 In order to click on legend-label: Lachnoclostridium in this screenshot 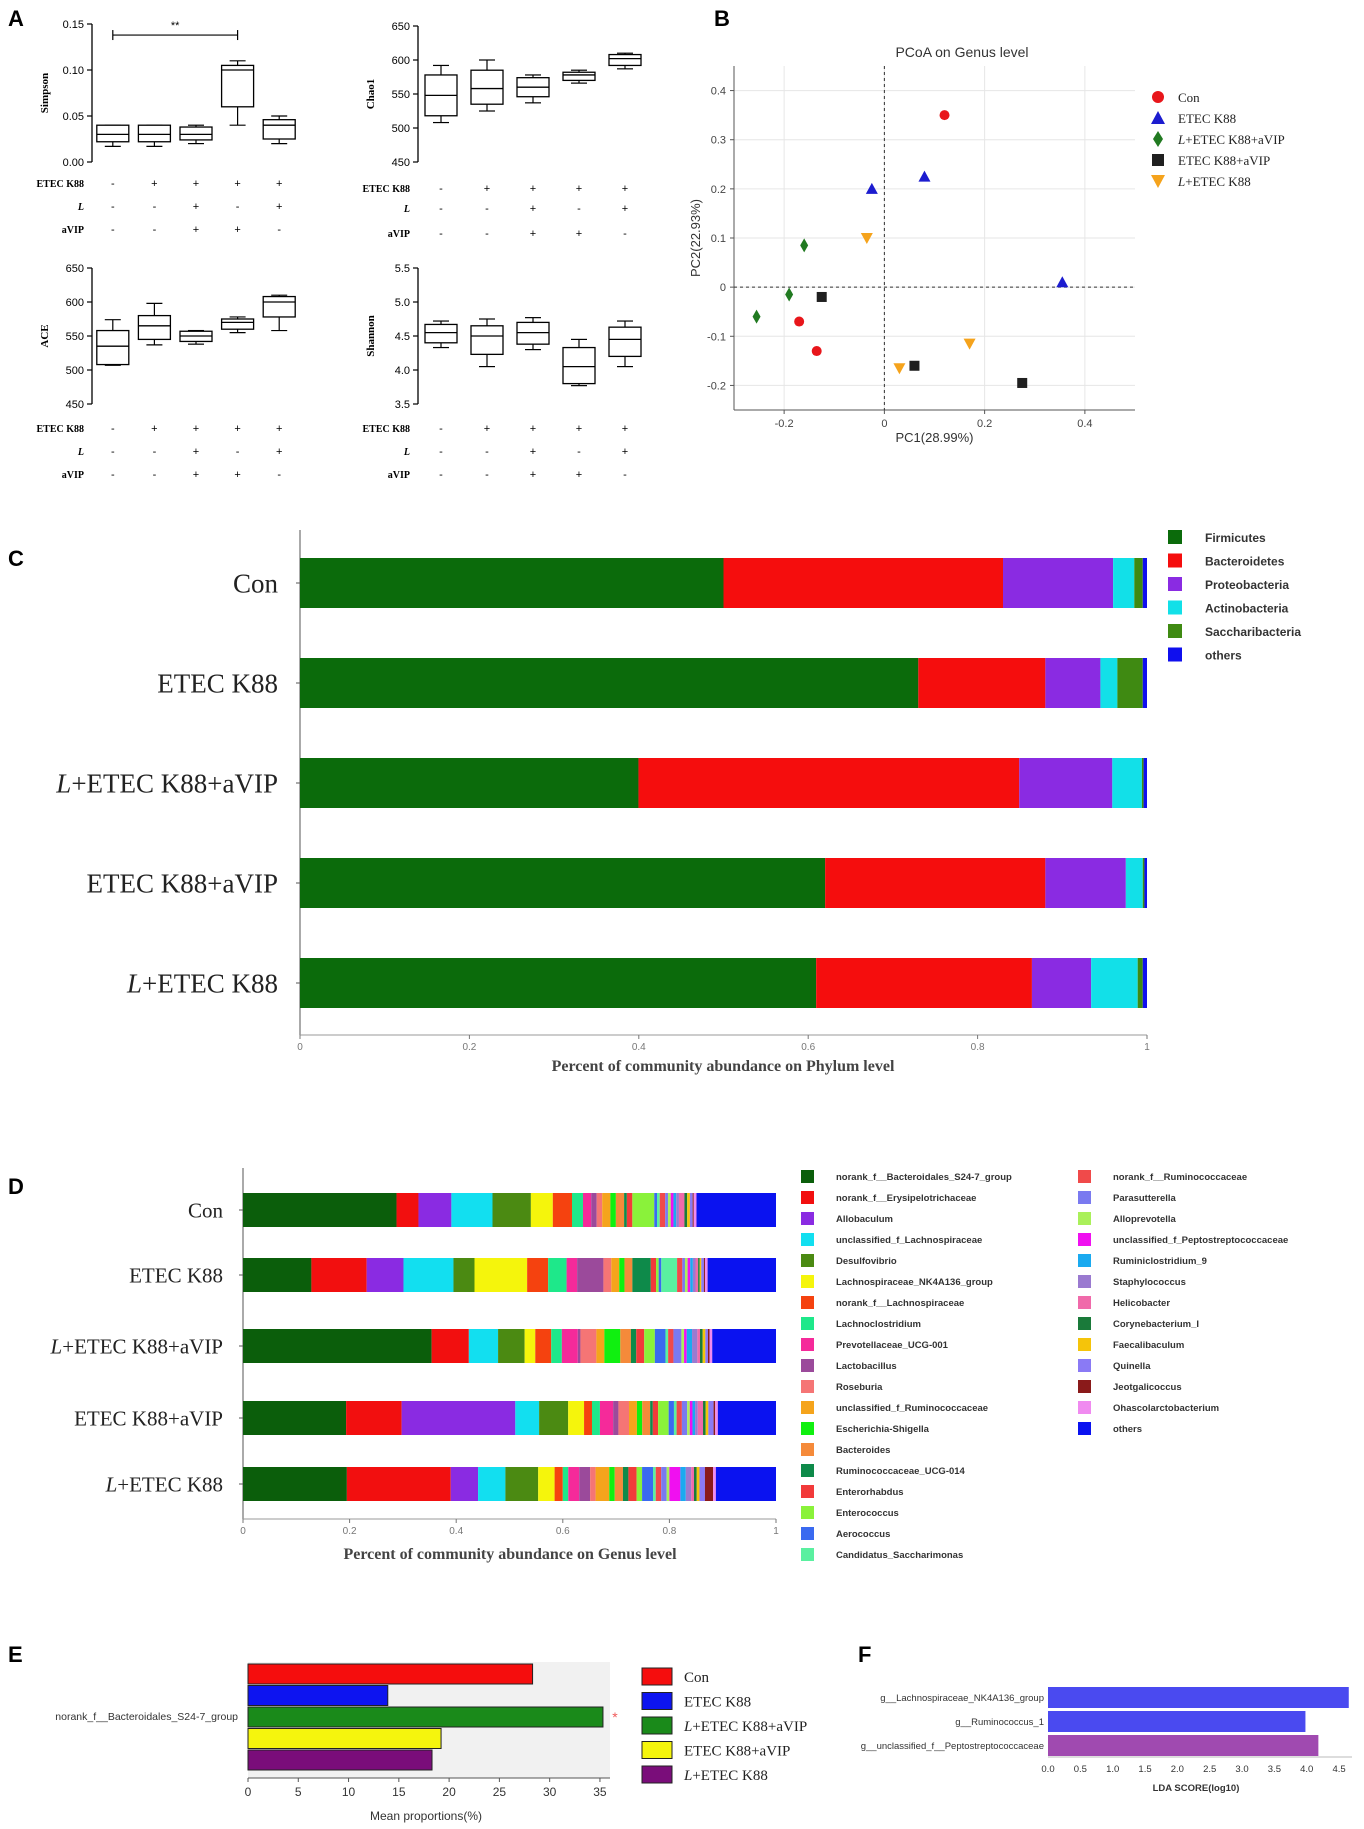, I will do `click(878, 1324)`.